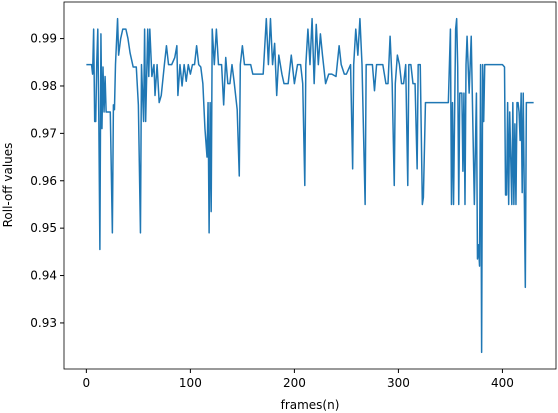 Image resolution: width=558 pixels, height=413 pixels. I want to click on x-tick-label: 100, so click(190, 383).